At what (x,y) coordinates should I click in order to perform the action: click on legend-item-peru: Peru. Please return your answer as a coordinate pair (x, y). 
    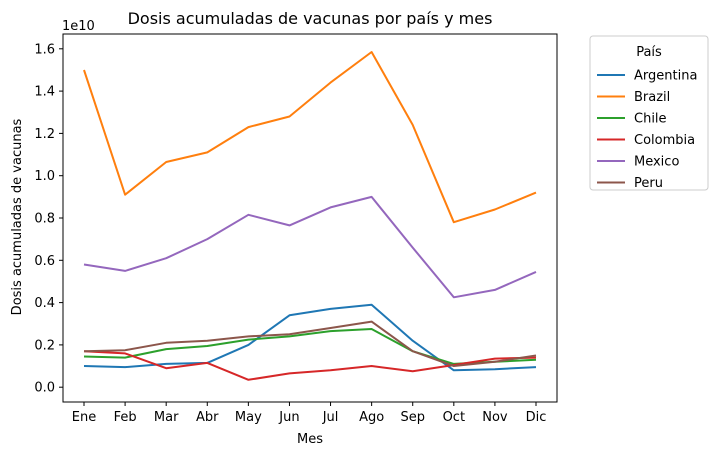
    Looking at the image, I should click on (630, 183).